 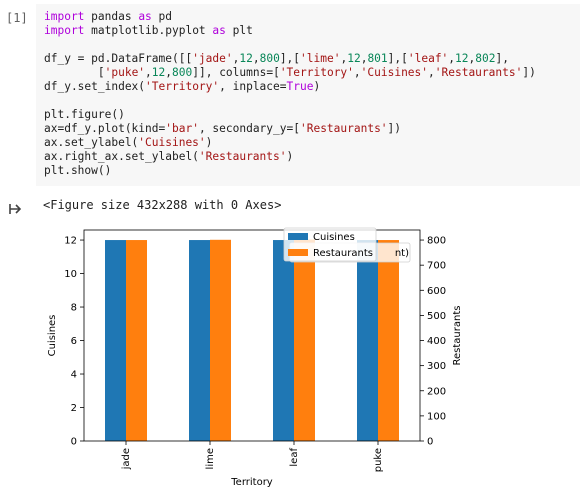 I want to click on x-axis-label: Territory, so click(x=251, y=482).